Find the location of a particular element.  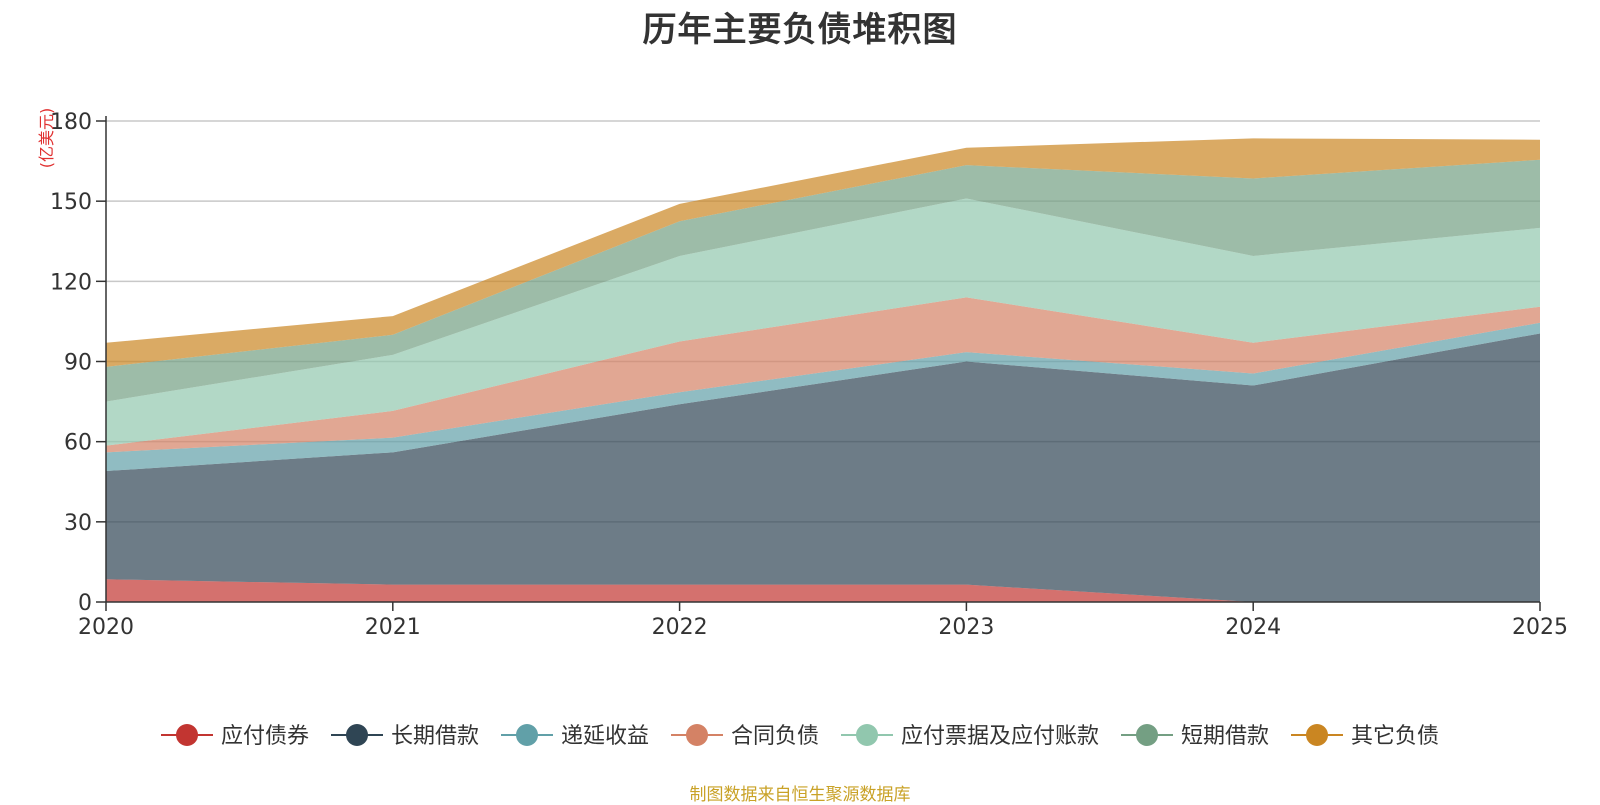

x-tick-label: 2024 is located at coordinates (1253, 627).